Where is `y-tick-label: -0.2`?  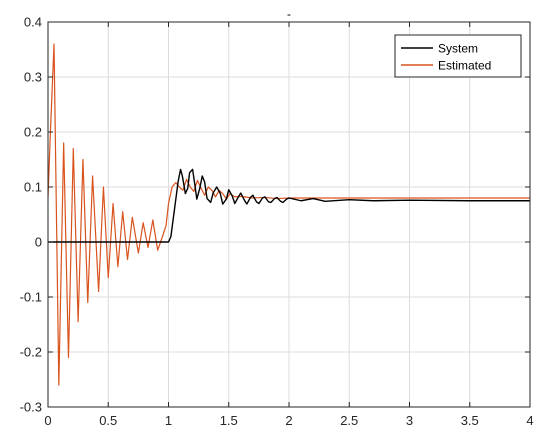
y-tick-label: -0.2 is located at coordinates (31, 352).